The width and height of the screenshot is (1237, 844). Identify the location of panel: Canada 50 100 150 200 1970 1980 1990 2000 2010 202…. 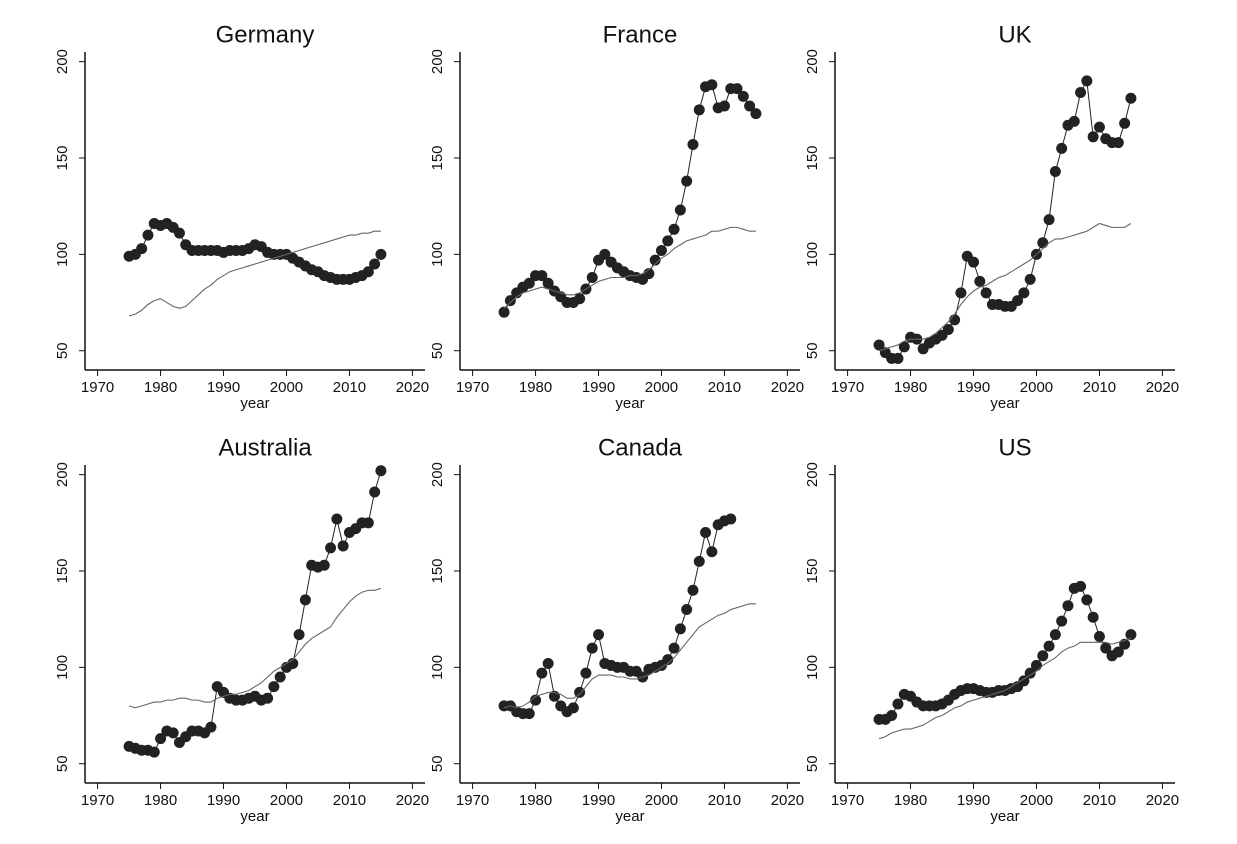
(616, 629).